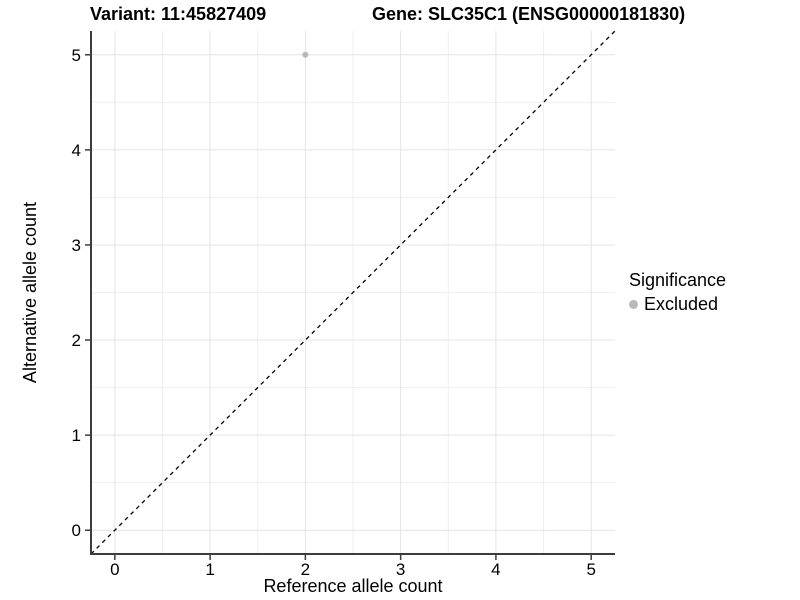  I want to click on y-tick-label: 2, so click(76, 340).